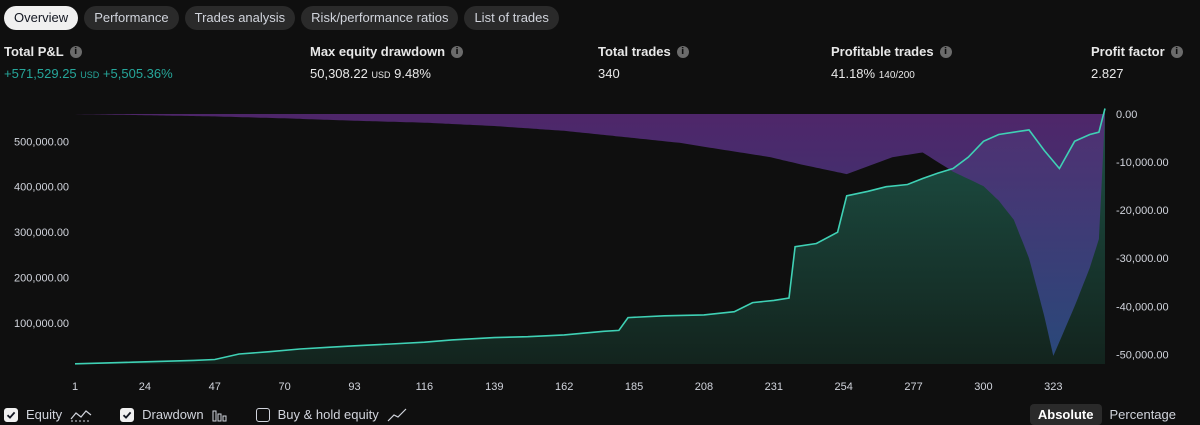 Image resolution: width=1200 pixels, height=425 pixels. What do you see at coordinates (1142, 163) in the screenshot?
I see `y-right-tick-label: -10,000.00` at bounding box center [1142, 163].